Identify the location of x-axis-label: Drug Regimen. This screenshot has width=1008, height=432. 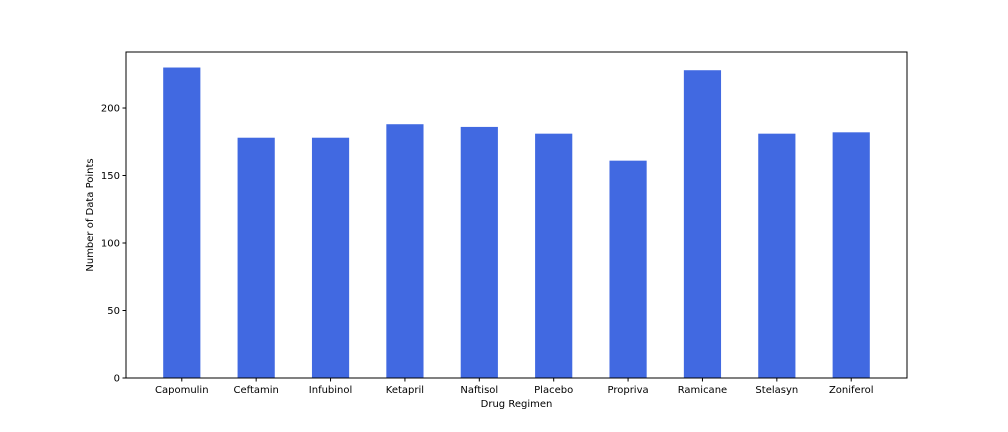
(517, 404).